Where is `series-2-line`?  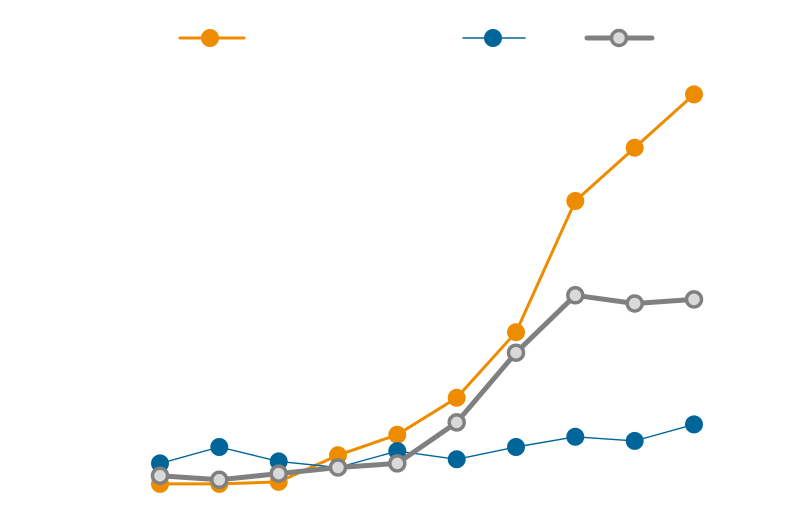 series-2-line is located at coordinates (427, 446).